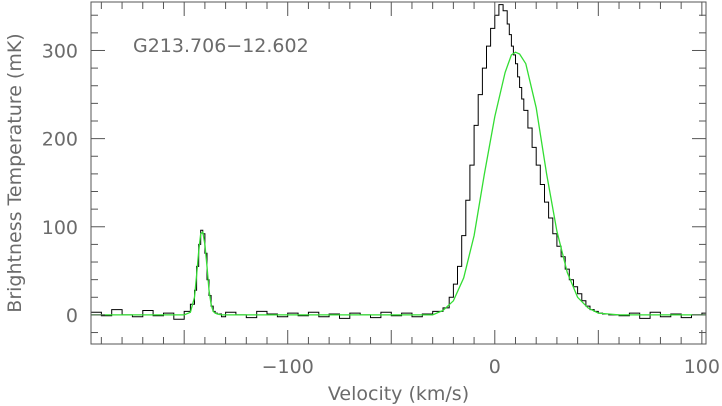 This screenshot has height=406, width=722. I want to click on y-tick-label: 300, so click(60, 51).